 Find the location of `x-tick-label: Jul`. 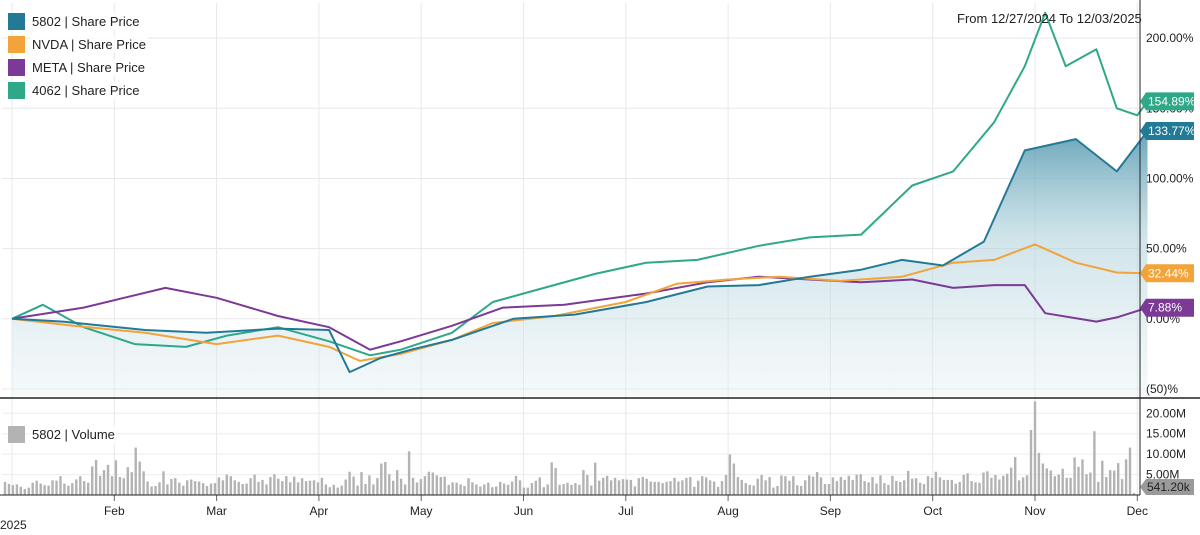

x-tick-label: Jul is located at coordinates (625, 511).